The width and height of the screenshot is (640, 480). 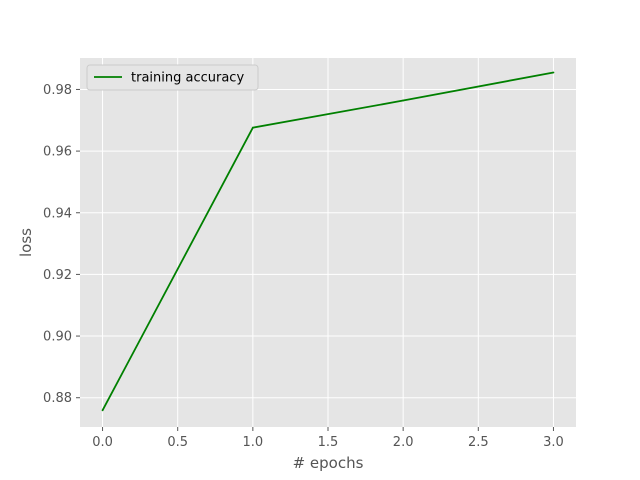 I want to click on x-tick-label: 1.0, so click(x=253, y=442).